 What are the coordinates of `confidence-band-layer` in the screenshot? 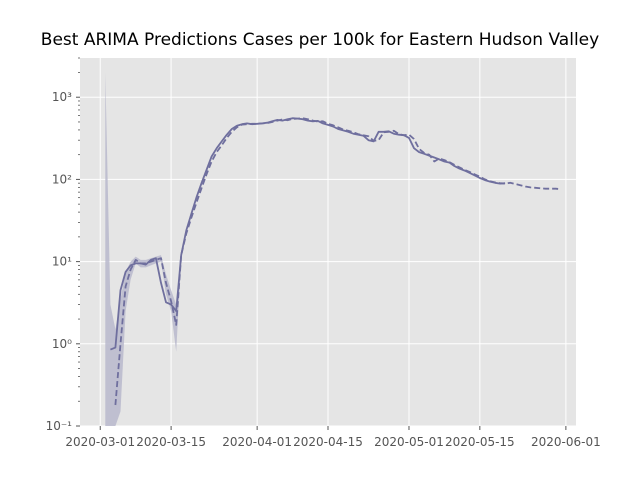 It's located at (143, 249).